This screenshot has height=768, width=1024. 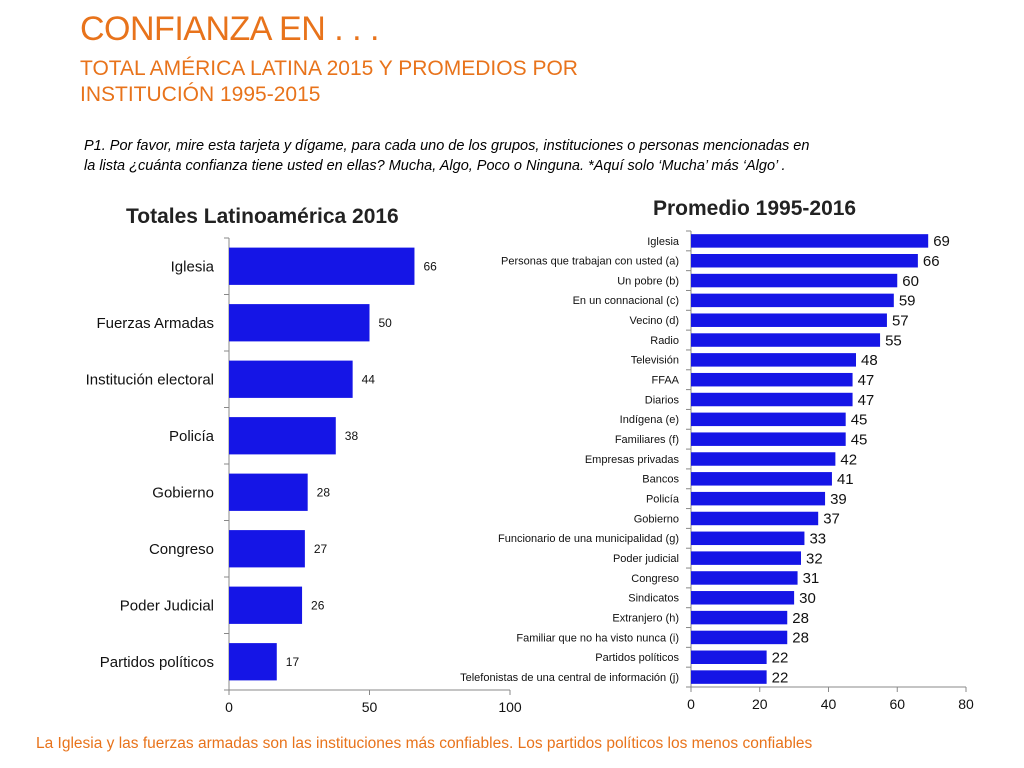 I want to click on data-label: 17, so click(x=293, y=662).